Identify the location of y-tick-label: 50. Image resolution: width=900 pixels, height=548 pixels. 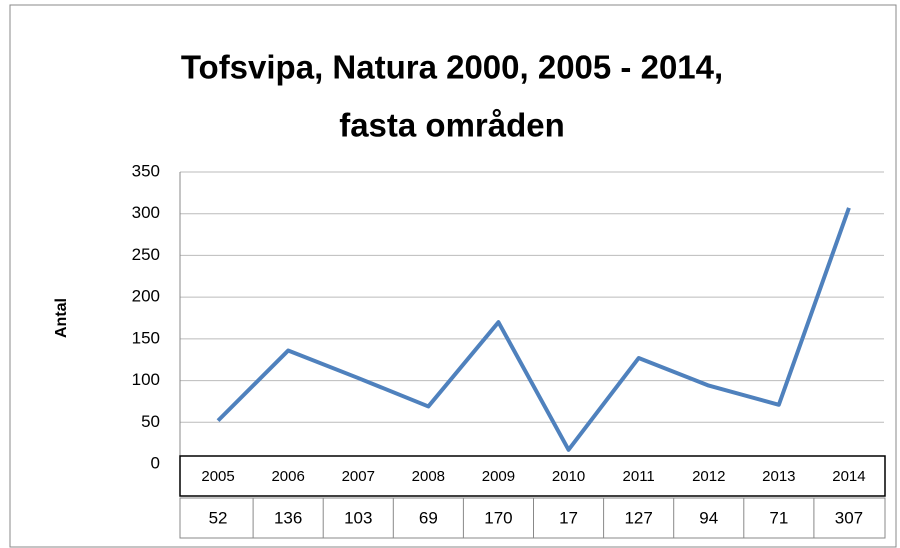
(150, 421).